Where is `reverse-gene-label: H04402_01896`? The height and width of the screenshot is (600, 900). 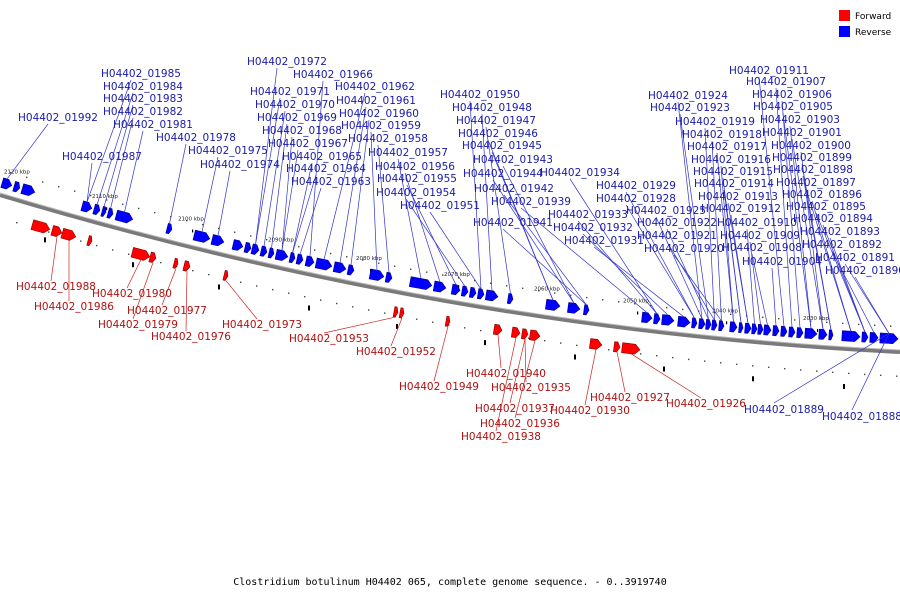
reverse-gene-label: H04402_01896 is located at coordinates (822, 195).